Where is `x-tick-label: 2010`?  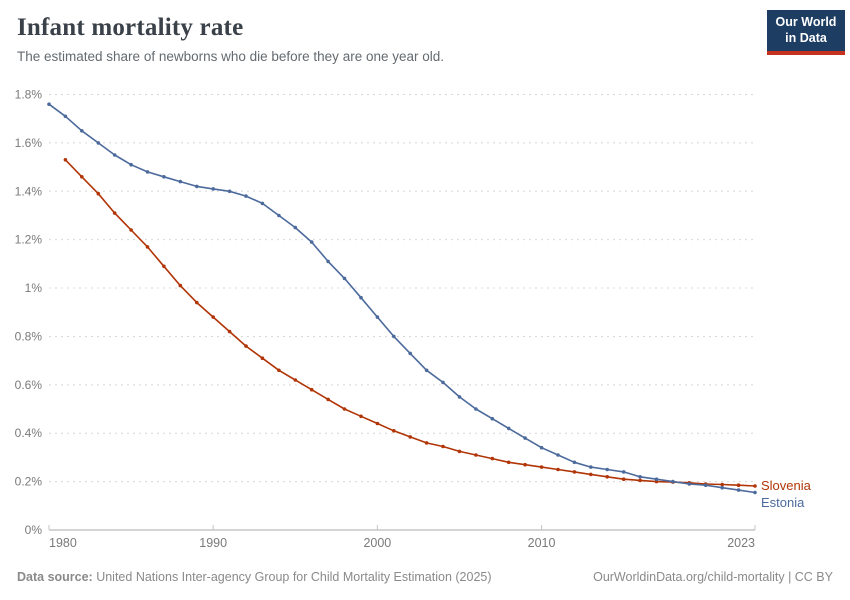
x-tick-label: 2010 is located at coordinates (542, 543).